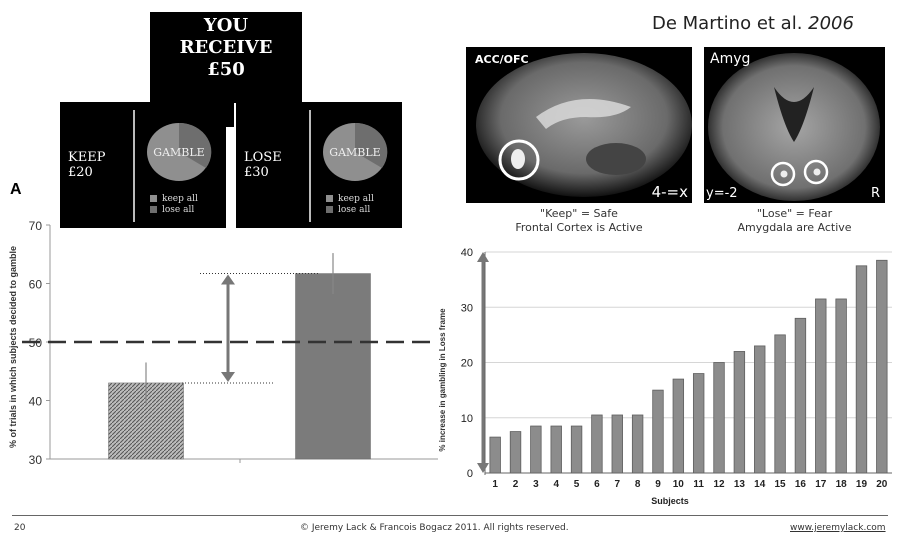  I want to click on orientation-label: R, so click(875, 193).